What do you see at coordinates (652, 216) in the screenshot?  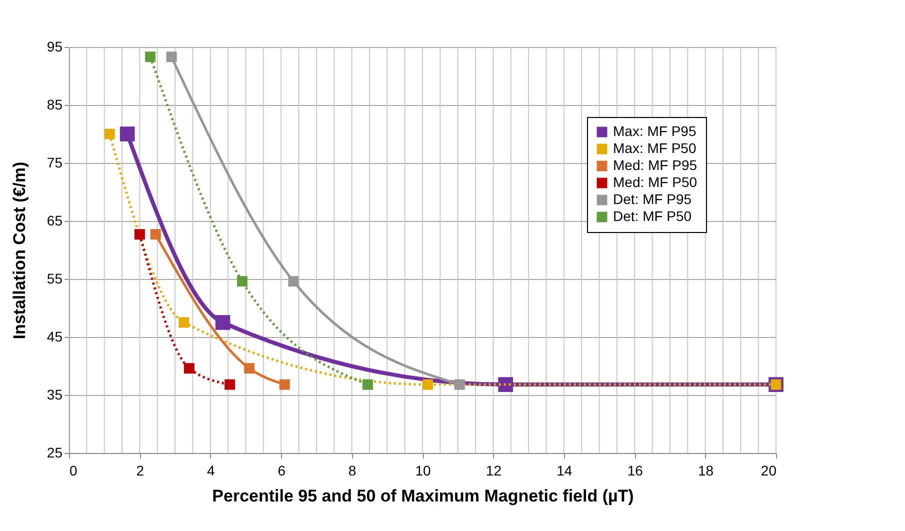 I see `legend-label: Det: MF P50` at bounding box center [652, 216].